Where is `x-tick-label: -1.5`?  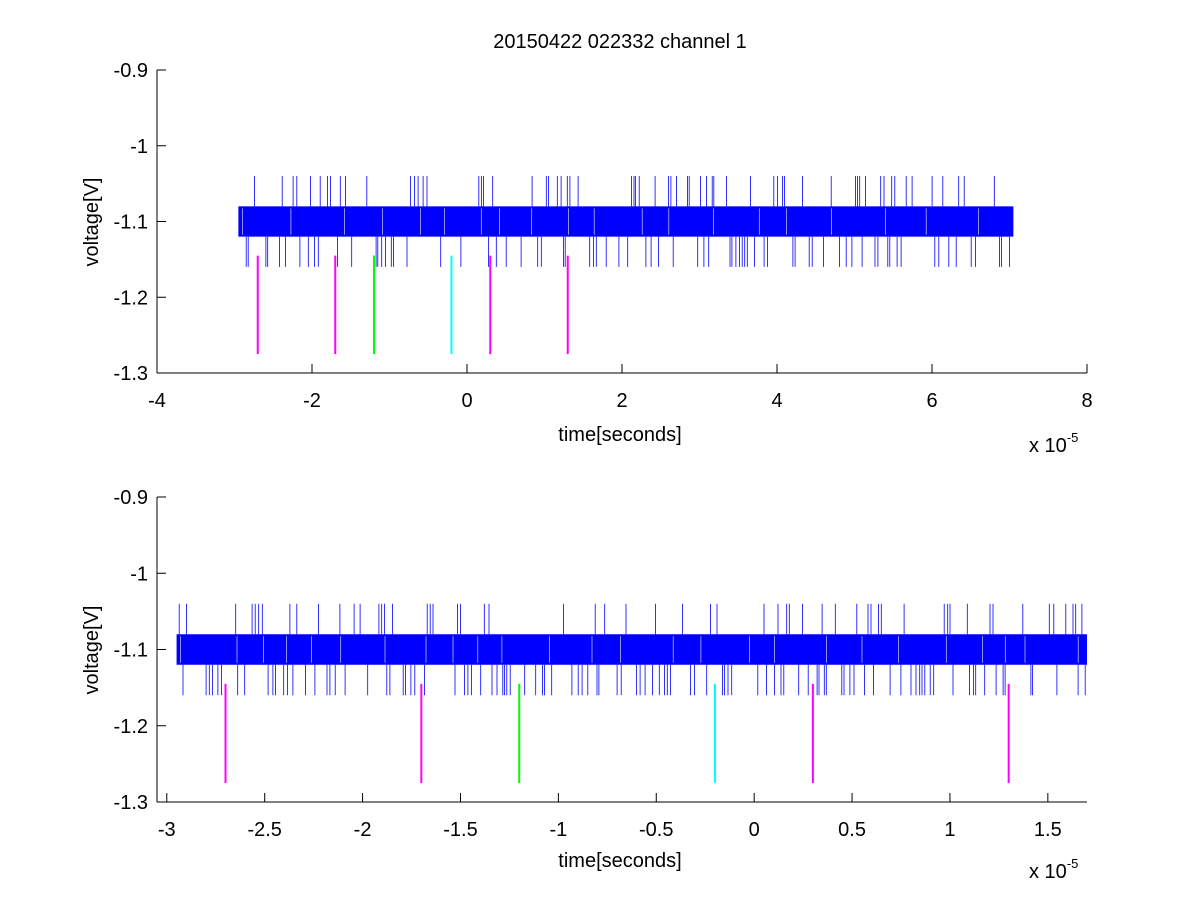 x-tick-label: -1.5 is located at coordinates (460, 830).